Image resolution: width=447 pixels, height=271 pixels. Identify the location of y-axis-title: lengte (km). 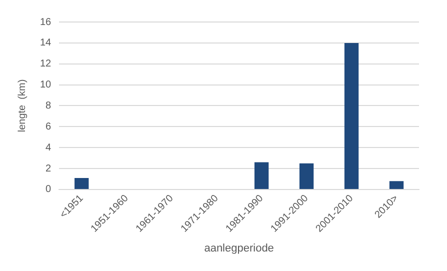
(22, 105).